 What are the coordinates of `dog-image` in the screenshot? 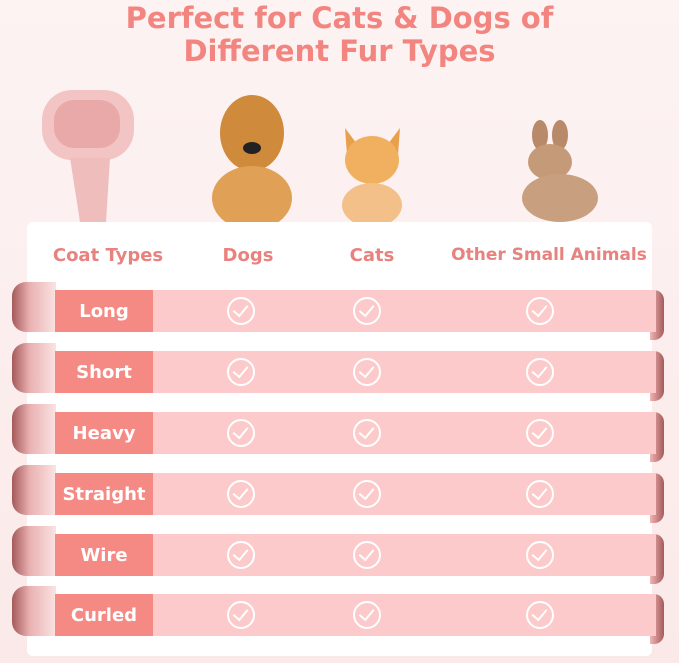 It's located at (252, 159).